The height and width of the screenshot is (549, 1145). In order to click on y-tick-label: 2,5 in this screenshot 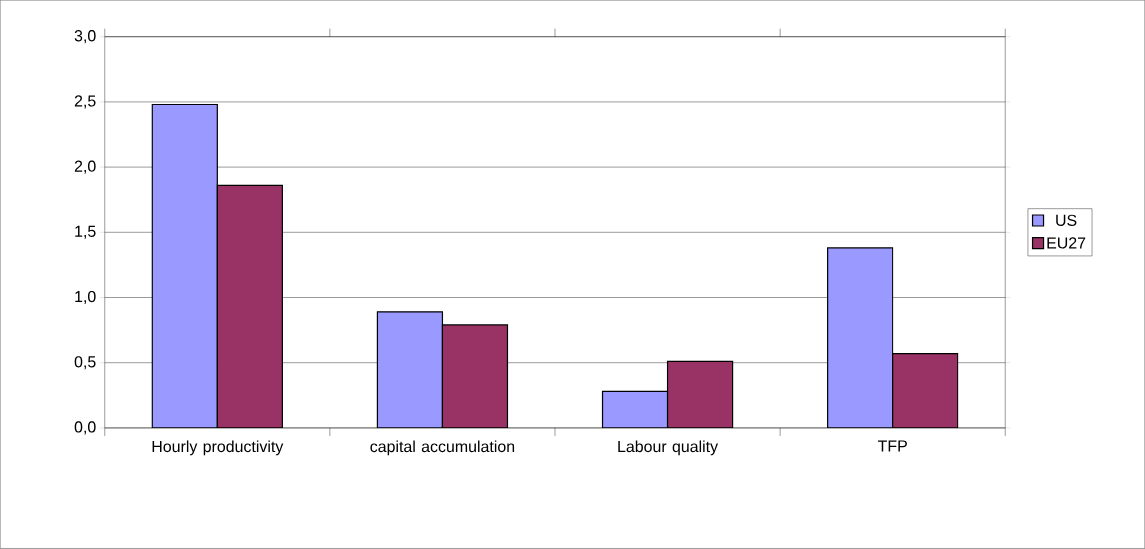, I will do `click(85, 102)`.